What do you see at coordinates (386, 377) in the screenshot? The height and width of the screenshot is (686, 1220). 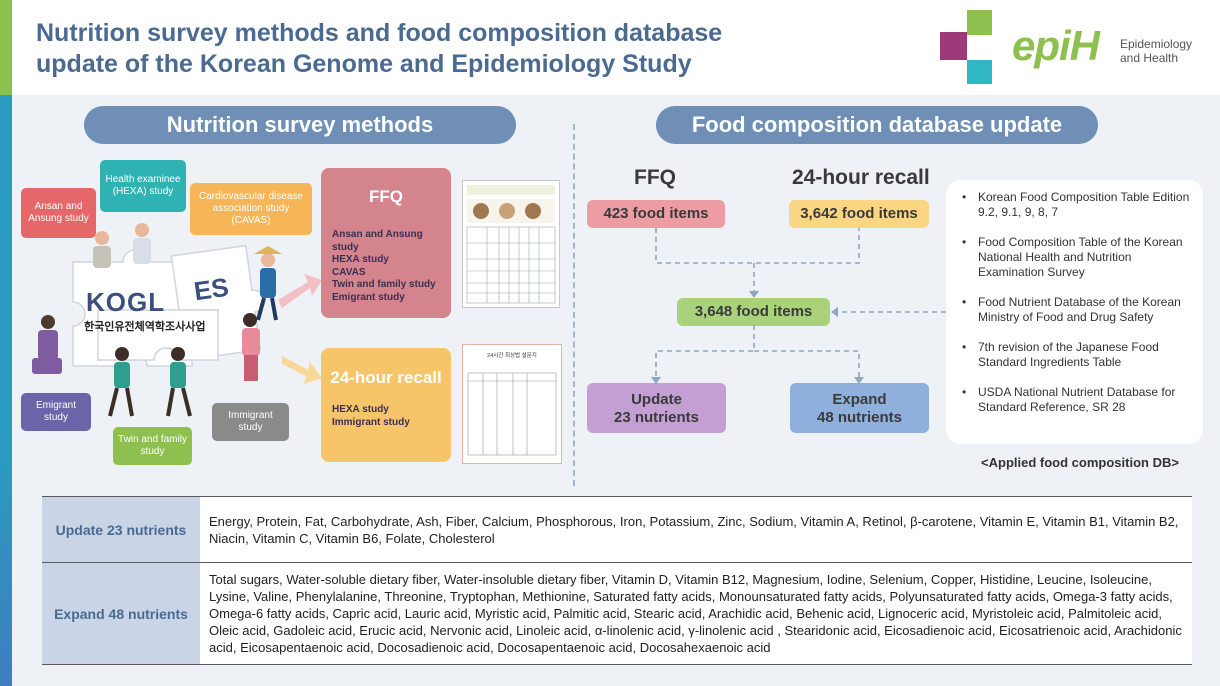 I see `recall-title: 24-hour recall` at bounding box center [386, 377].